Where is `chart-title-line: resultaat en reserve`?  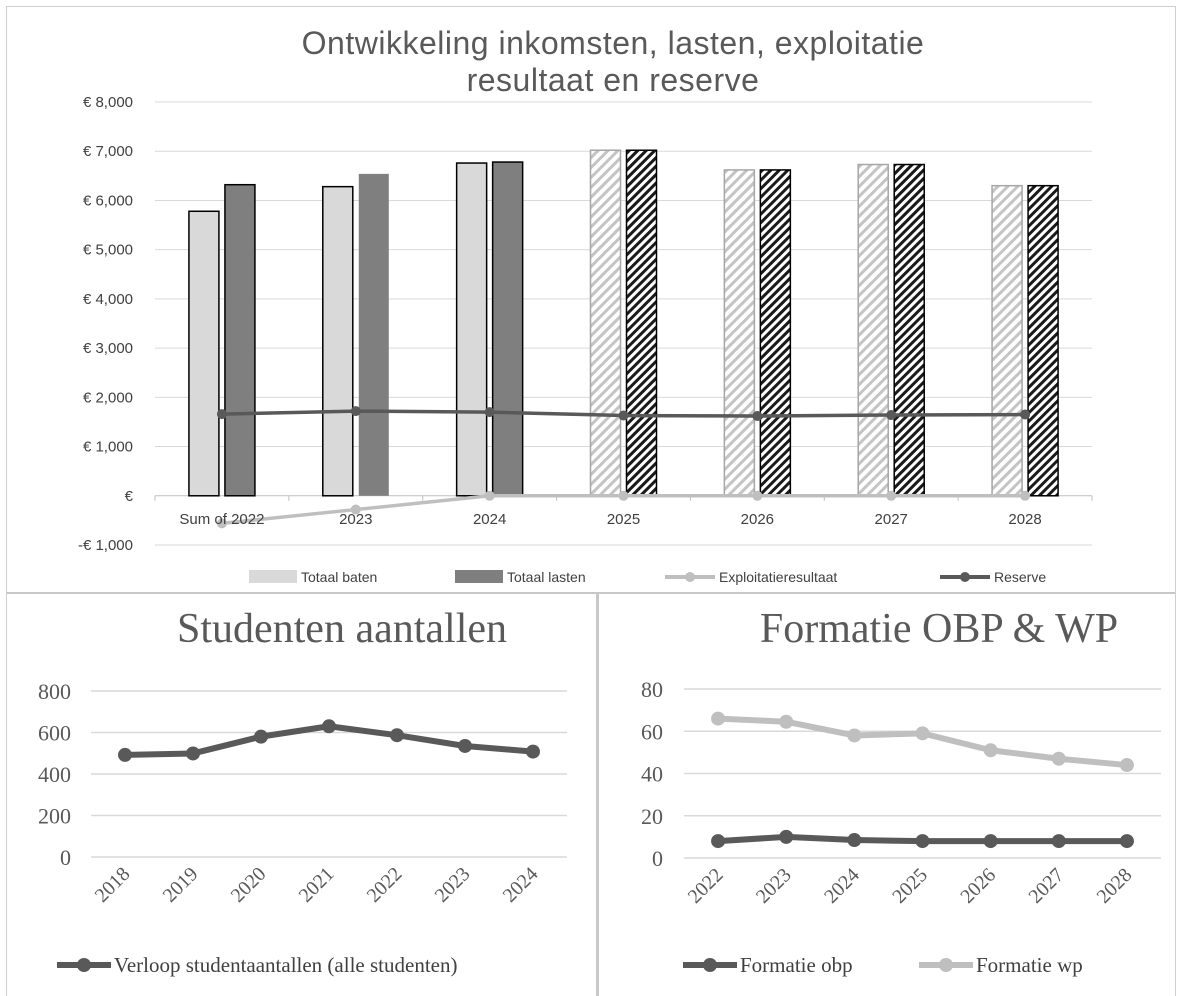
chart-title-line: resultaat en reserve is located at coordinates (613, 80).